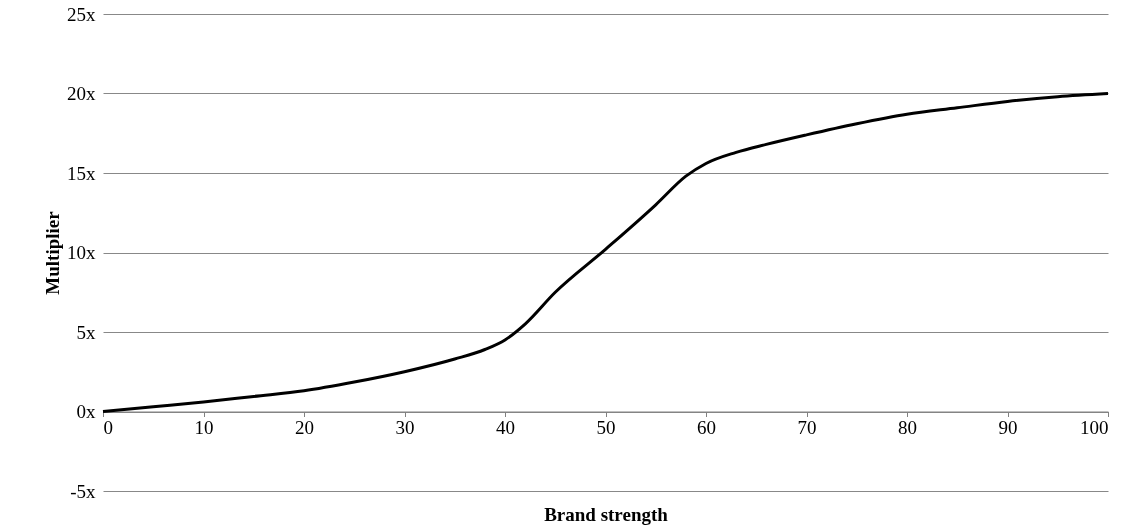 The height and width of the screenshot is (527, 1133). Describe the element at coordinates (86, 411) in the screenshot. I see `y-tick-label: 0x` at that location.